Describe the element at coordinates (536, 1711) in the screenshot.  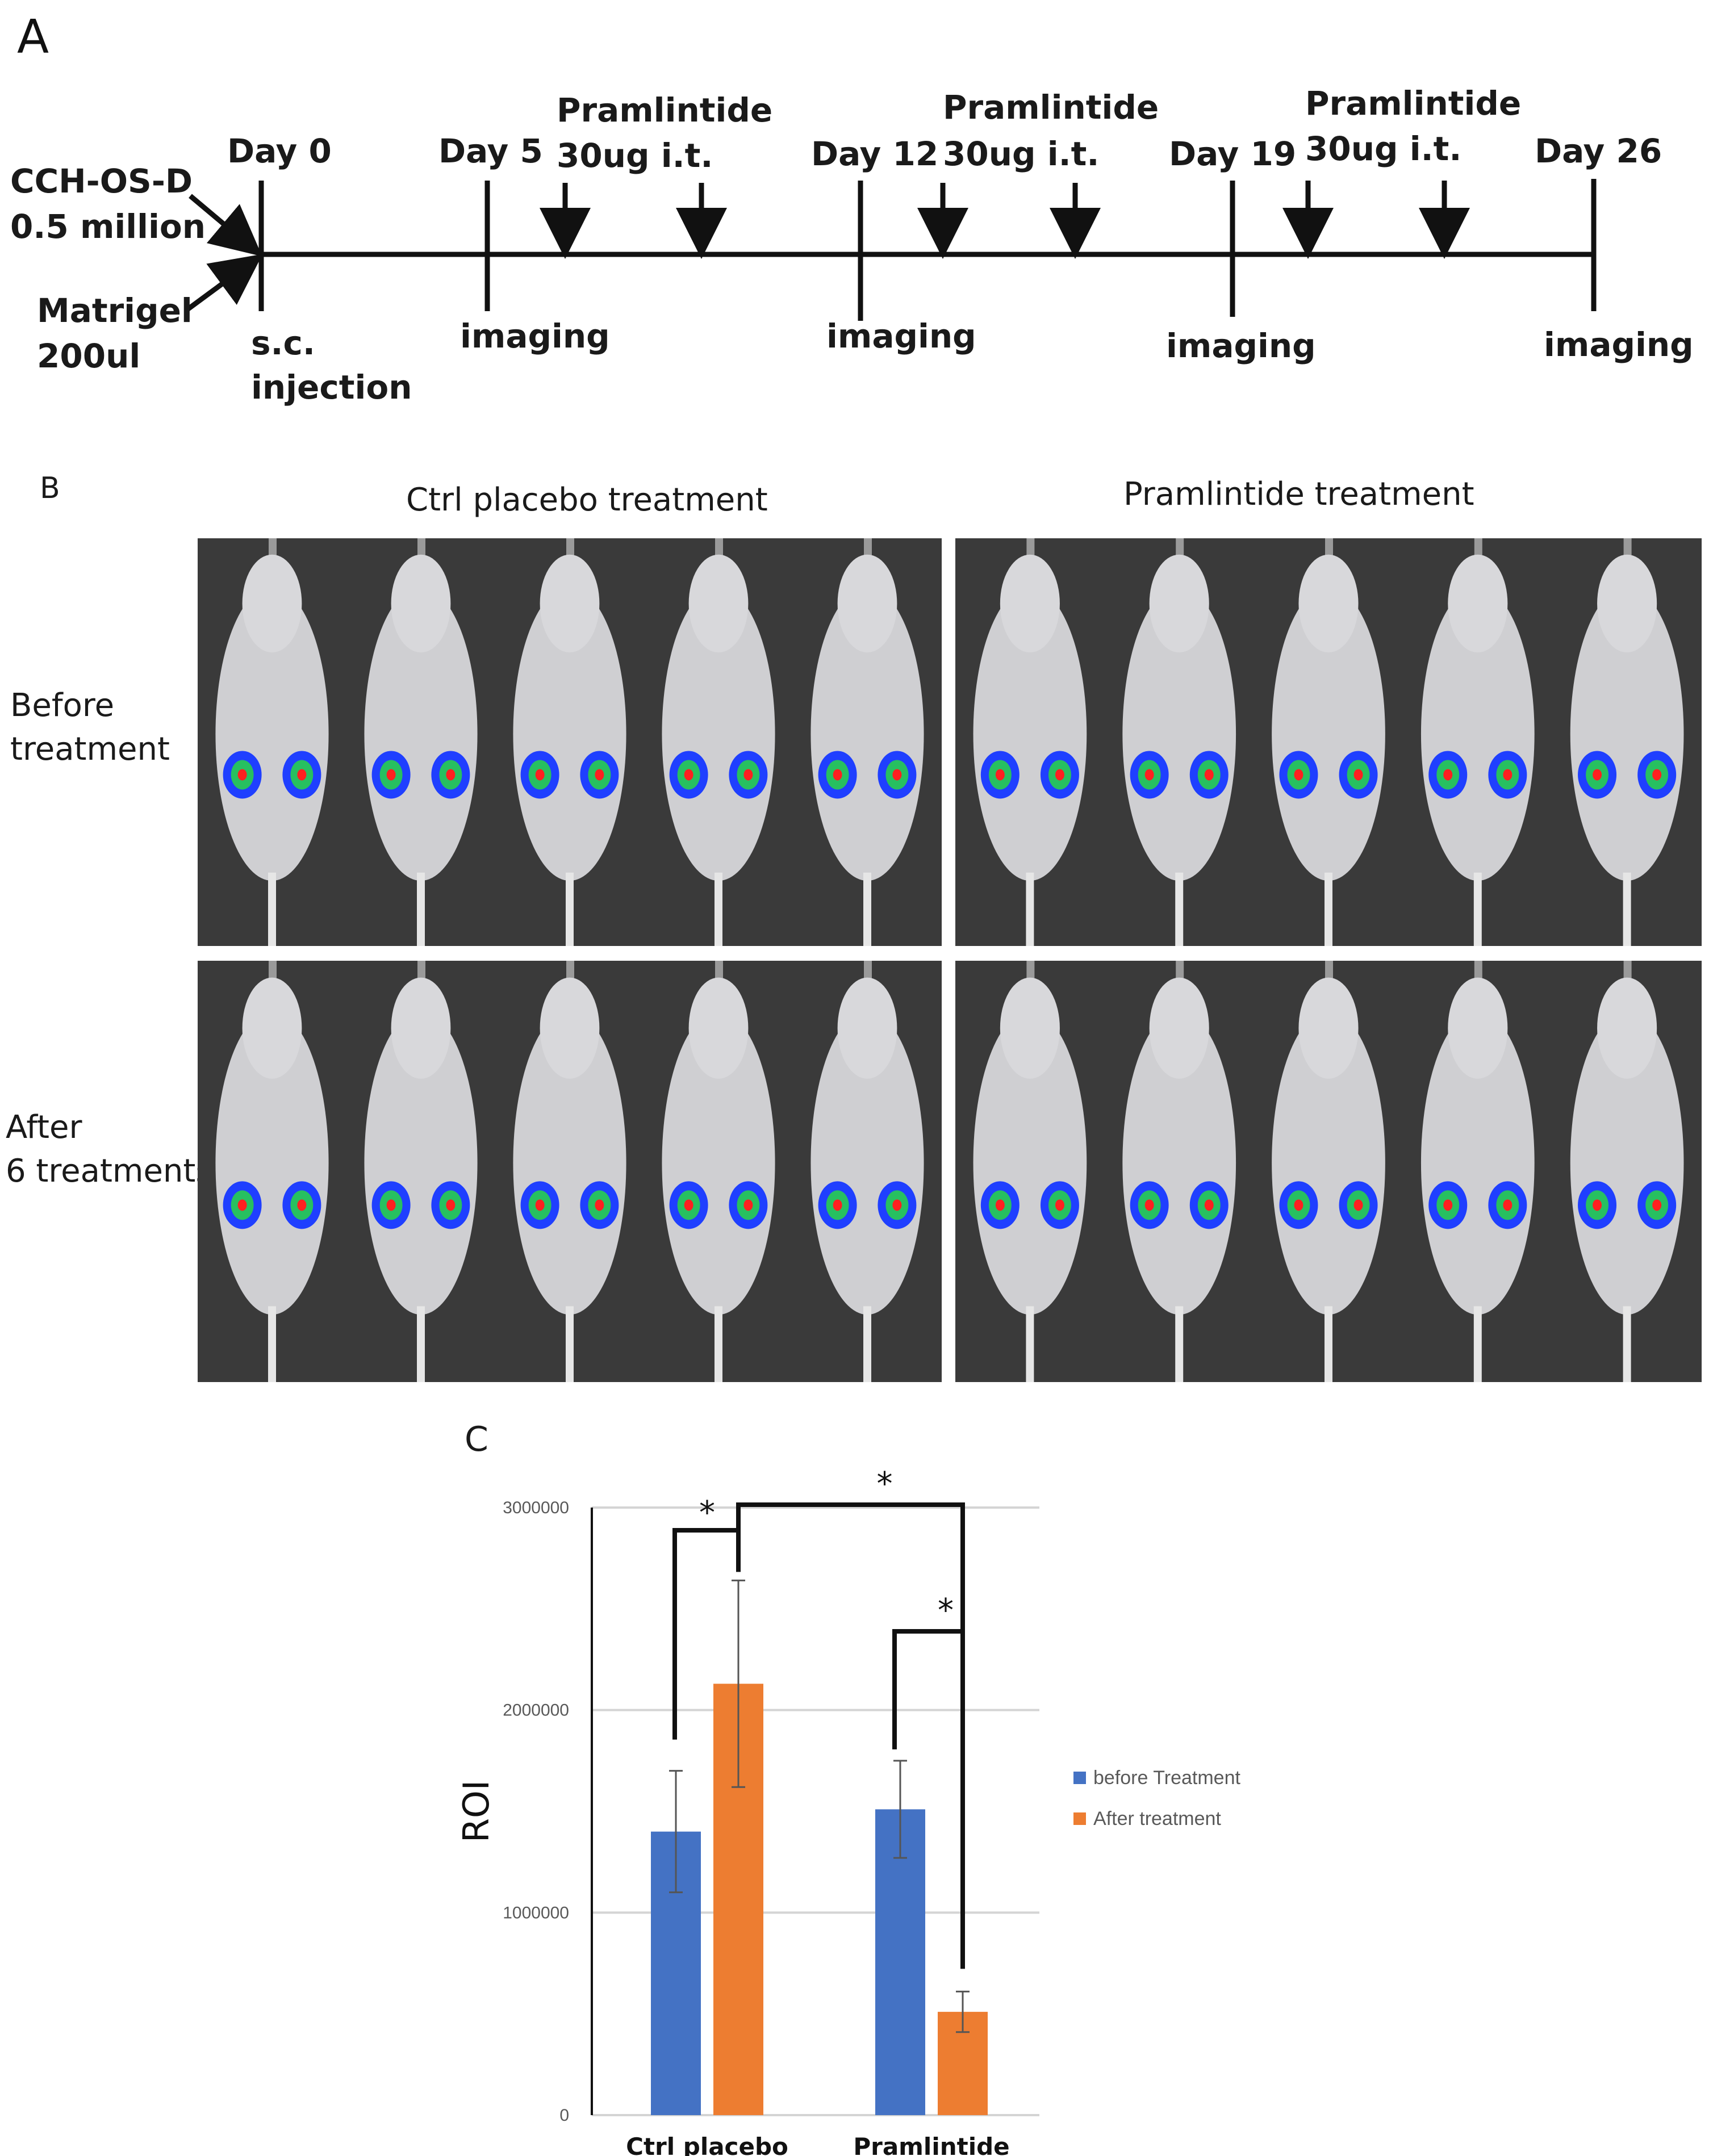
I see `y-tick-label: 2000000` at that location.